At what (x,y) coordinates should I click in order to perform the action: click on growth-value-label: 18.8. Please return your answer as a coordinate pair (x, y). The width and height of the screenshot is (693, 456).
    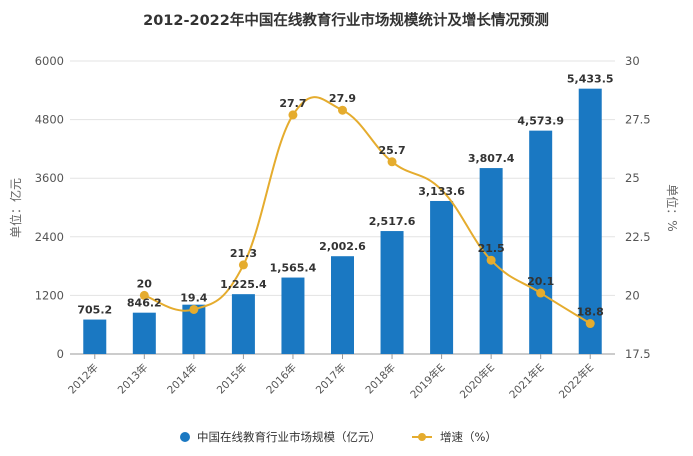
    Looking at the image, I should click on (590, 312).